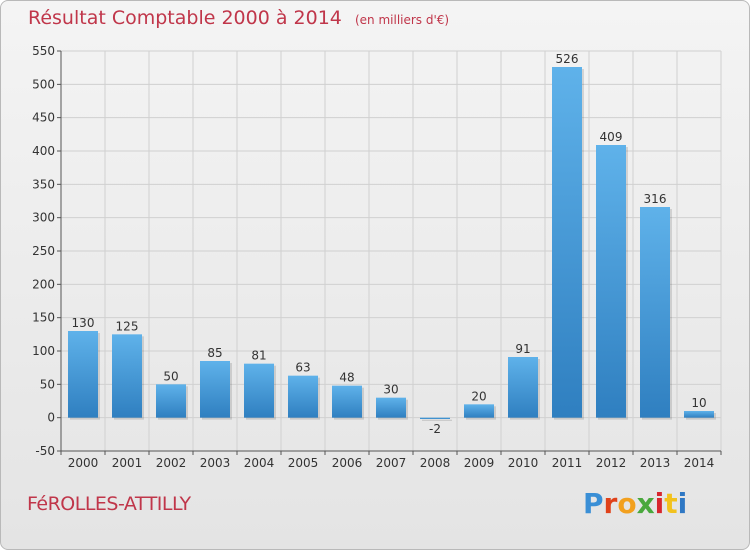  What do you see at coordinates (522, 349) in the screenshot?
I see `data-label-2010: 91` at bounding box center [522, 349].